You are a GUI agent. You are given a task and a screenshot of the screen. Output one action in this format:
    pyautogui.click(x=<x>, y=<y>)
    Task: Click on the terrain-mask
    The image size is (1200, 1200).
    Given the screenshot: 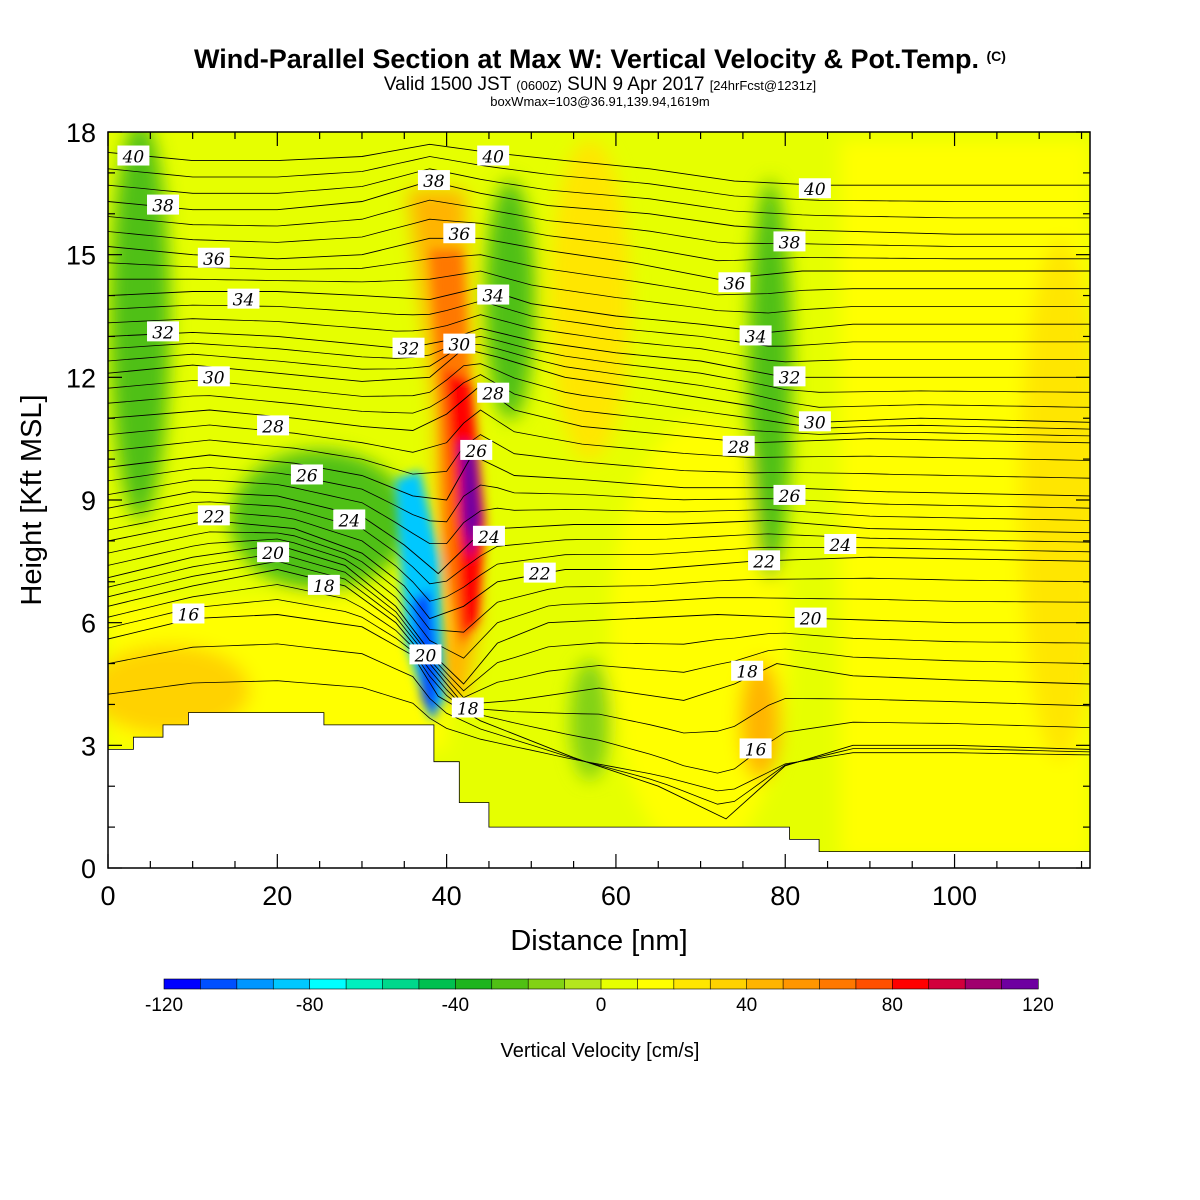 What is the action you would take?
    pyautogui.click(x=599, y=790)
    